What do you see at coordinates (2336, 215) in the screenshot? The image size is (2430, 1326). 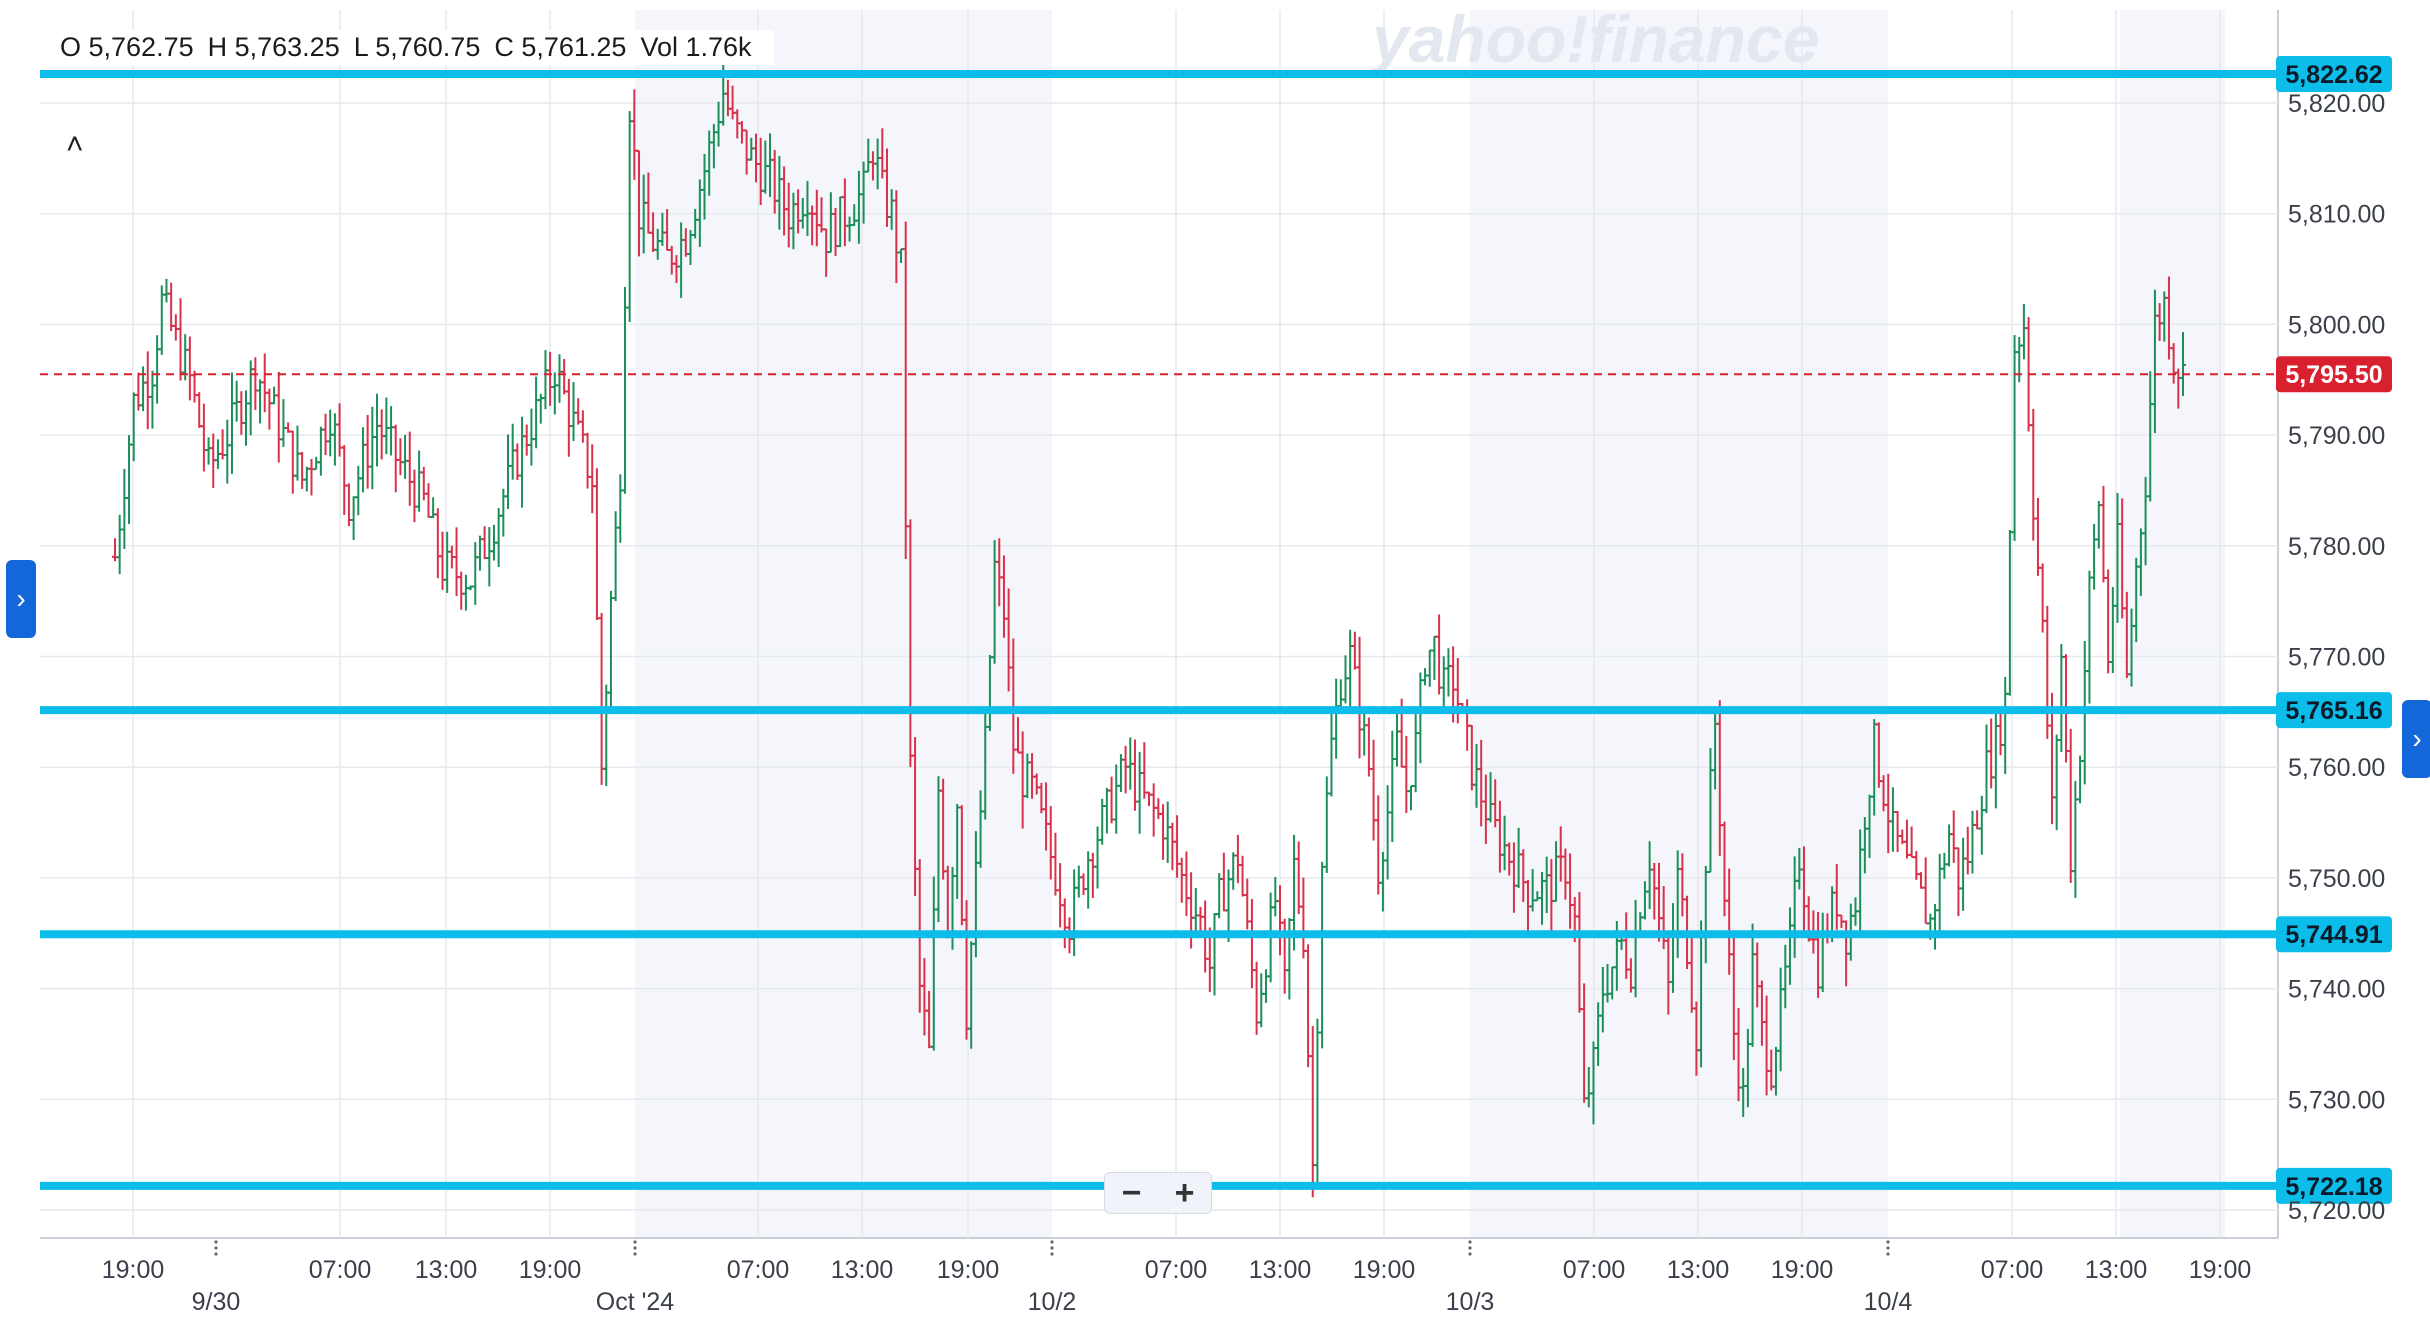 I see `y-tick-label: 5,810.00` at bounding box center [2336, 215].